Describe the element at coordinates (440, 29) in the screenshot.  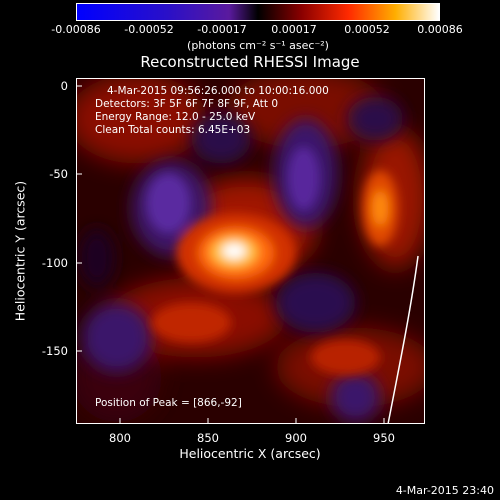
I see `colorbar-tick-label: 0.00086` at that location.